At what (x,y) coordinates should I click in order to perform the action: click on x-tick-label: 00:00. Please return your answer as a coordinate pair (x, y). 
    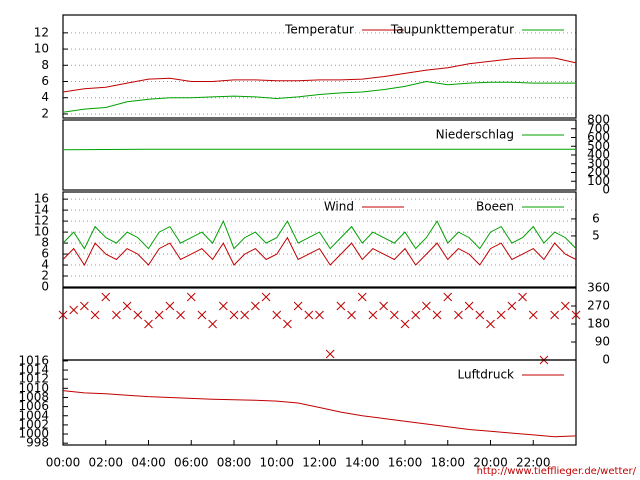
    Looking at the image, I should click on (63, 463).